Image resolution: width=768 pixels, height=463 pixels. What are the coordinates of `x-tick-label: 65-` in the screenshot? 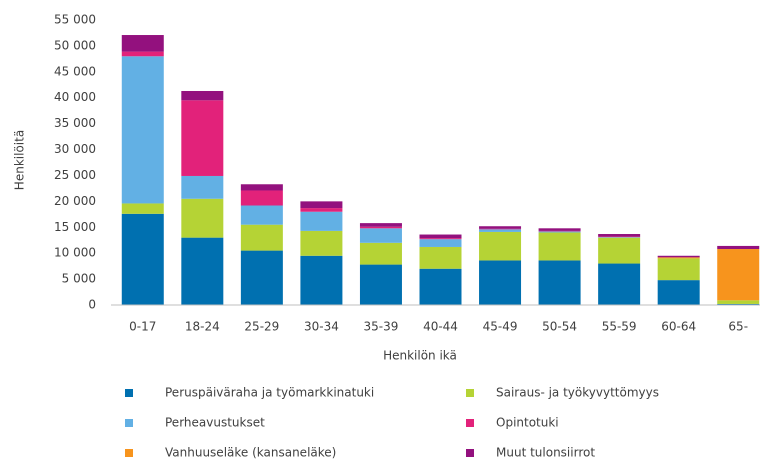 It's located at (738, 327).